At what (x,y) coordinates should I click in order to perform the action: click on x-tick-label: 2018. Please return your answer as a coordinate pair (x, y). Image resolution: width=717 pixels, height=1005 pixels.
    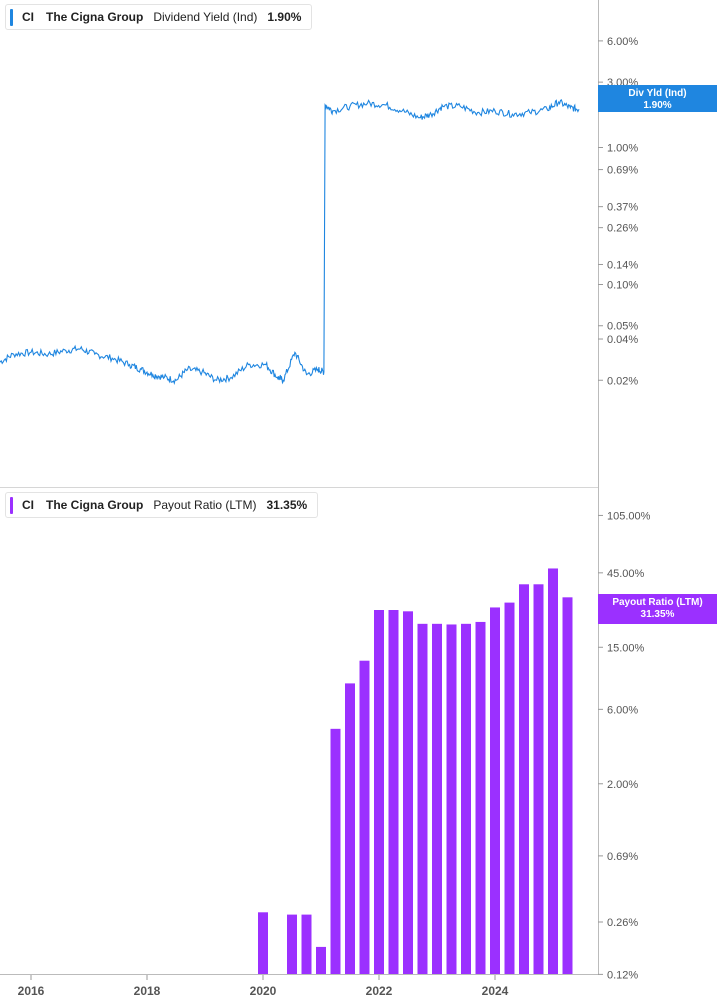
    Looking at the image, I should click on (147, 991).